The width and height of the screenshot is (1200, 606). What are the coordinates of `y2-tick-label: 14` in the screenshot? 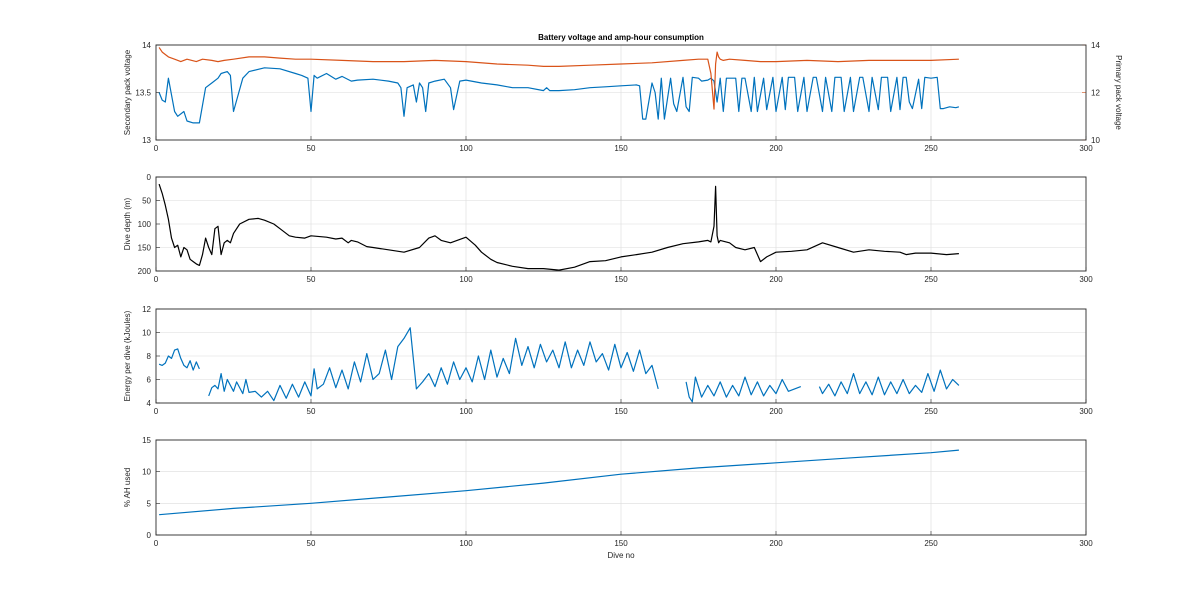 It's located at (1095, 45).